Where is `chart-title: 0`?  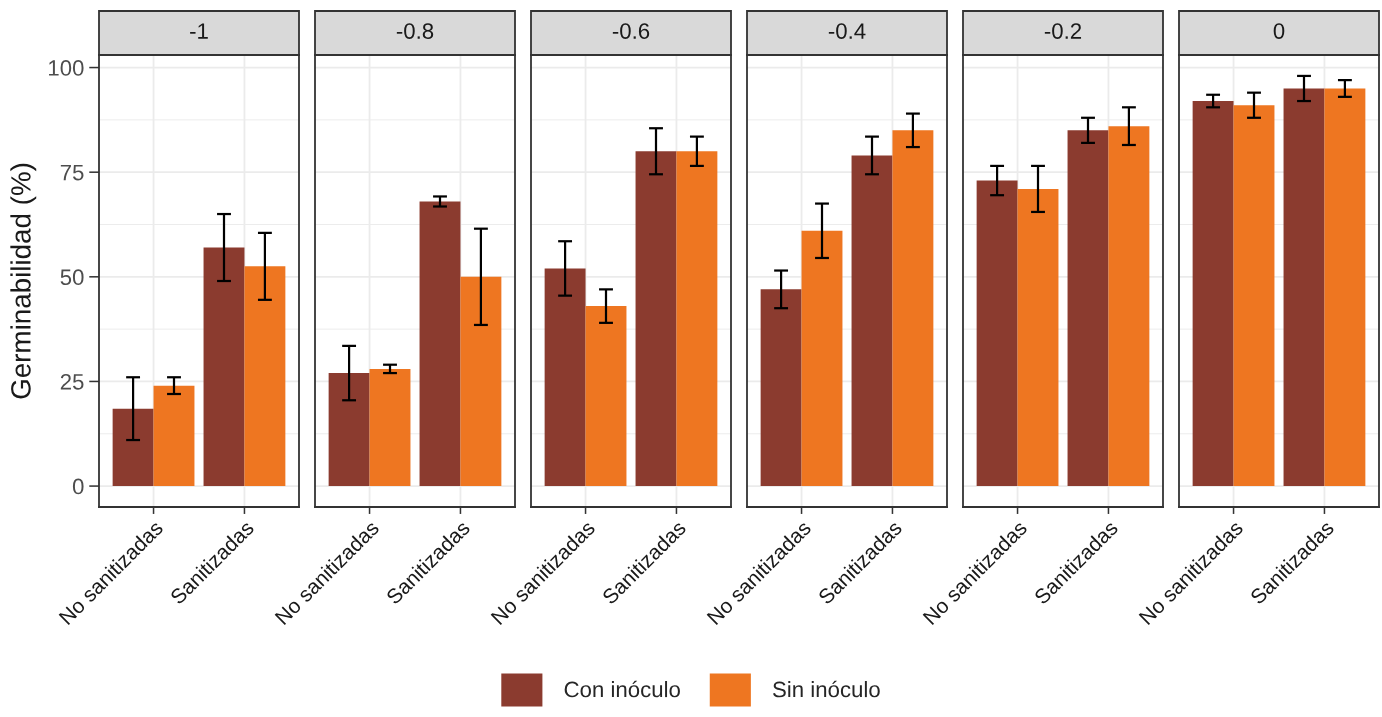
chart-title: 0 is located at coordinates (1279, 31).